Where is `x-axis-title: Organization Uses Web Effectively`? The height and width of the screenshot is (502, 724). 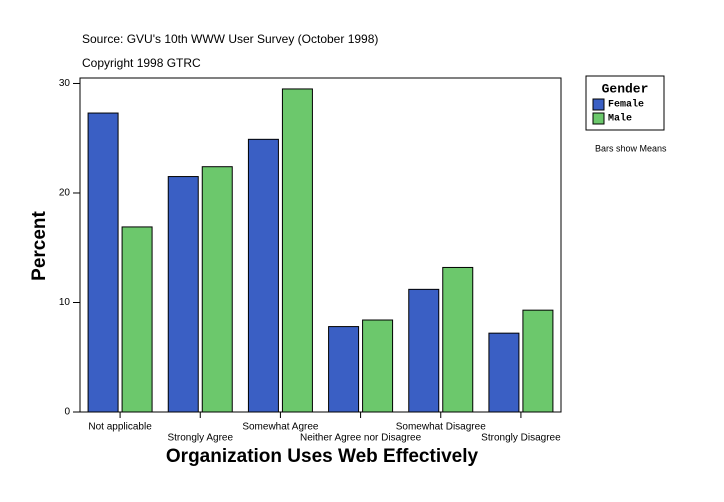 x-axis-title: Organization Uses Web Effectively is located at coordinates (322, 456).